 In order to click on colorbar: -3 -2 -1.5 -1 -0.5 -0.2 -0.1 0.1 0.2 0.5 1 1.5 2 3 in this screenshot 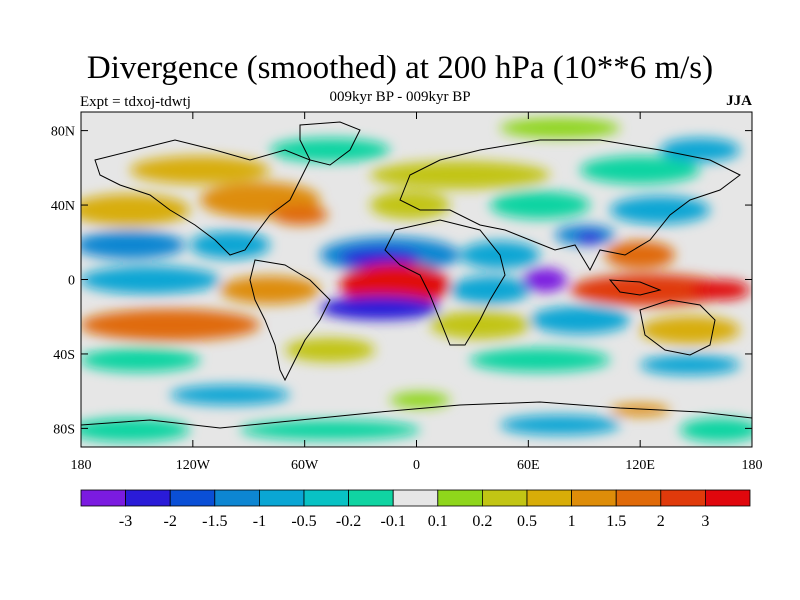, I will do `click(415, 509)`.